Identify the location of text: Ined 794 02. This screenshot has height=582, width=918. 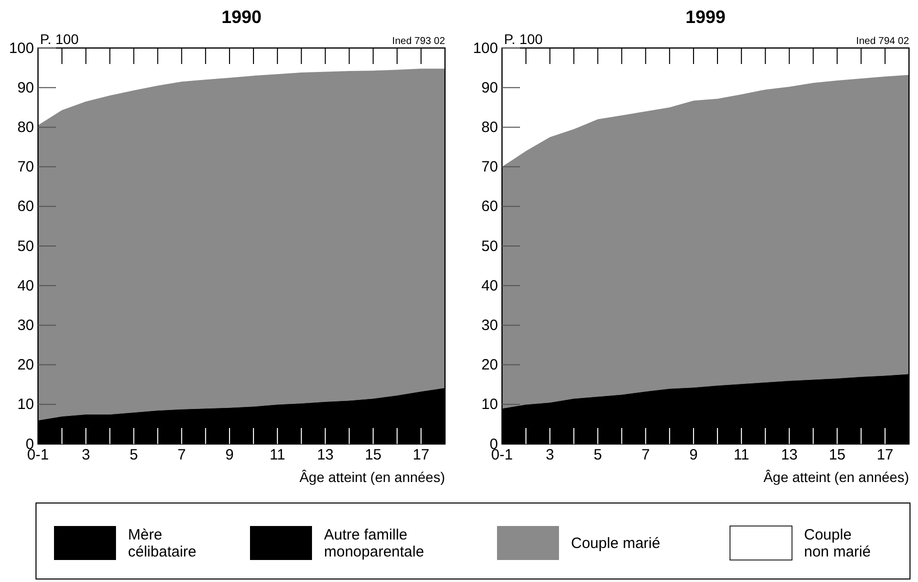
(883, 41).